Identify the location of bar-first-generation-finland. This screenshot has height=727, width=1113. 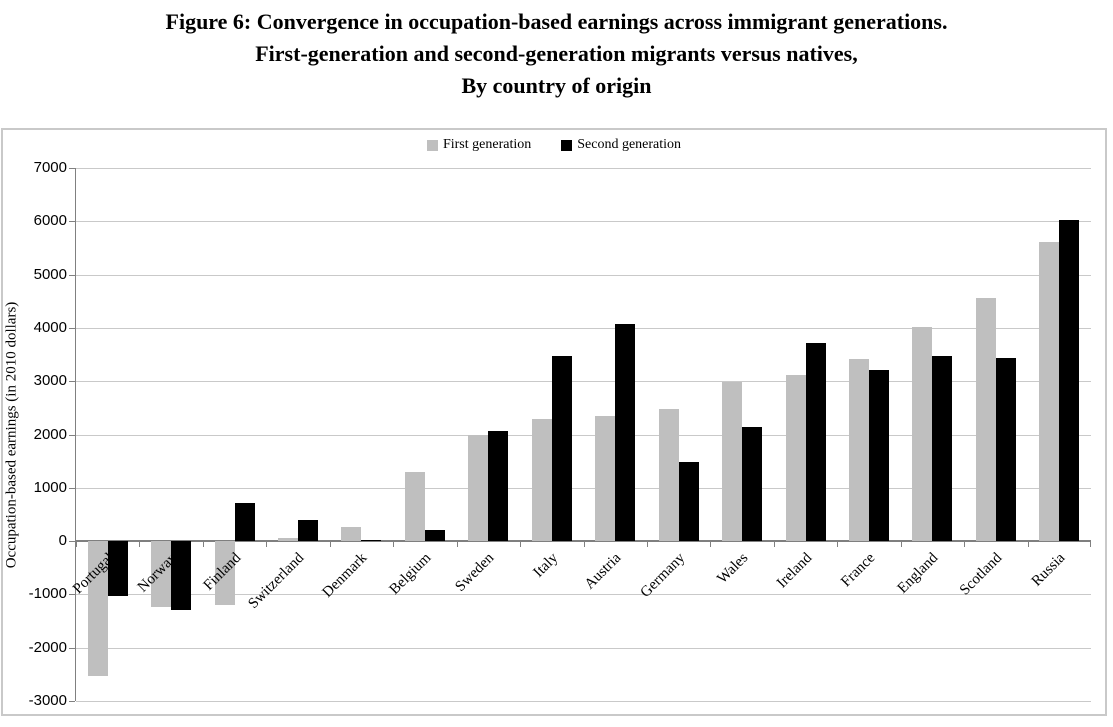
(224, 573).